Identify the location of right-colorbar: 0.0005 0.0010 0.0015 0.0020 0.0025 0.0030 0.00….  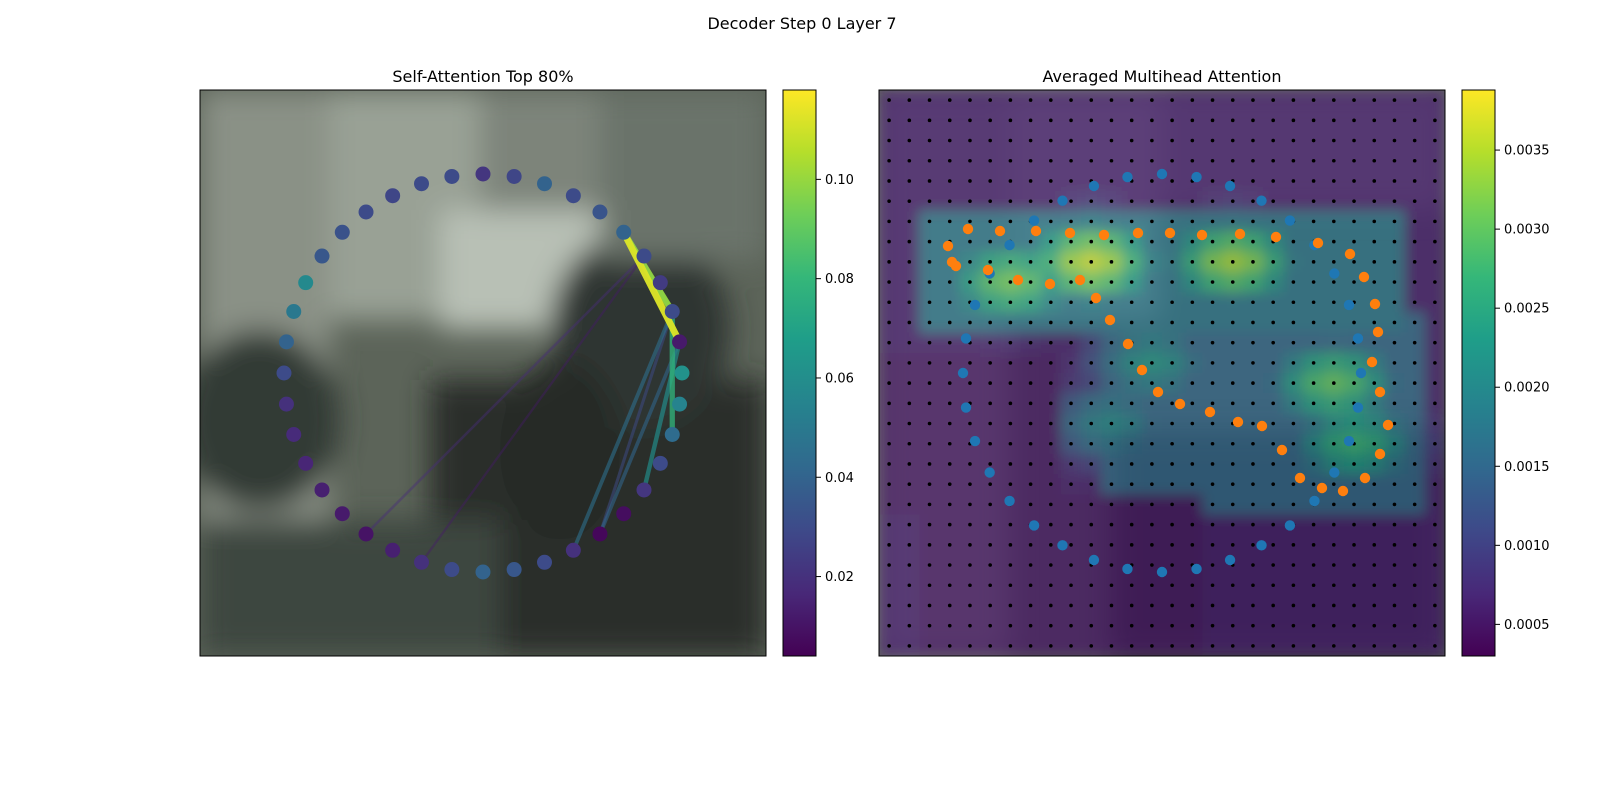
(1505, 373).